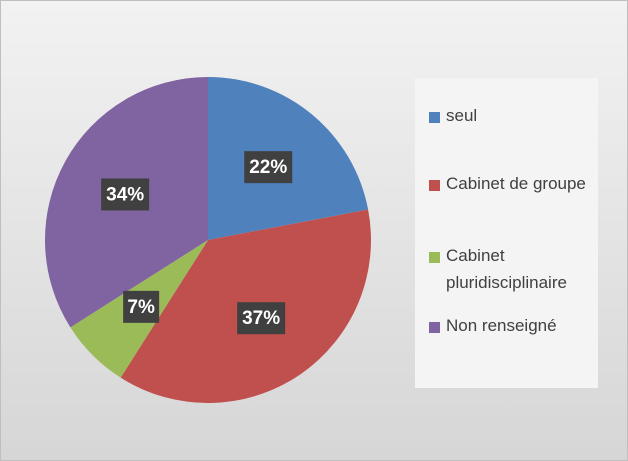  What do you see at coordinates (462, 115) in the screenshot?
I see `legend-label: seul` at bounding box center [462, 115].